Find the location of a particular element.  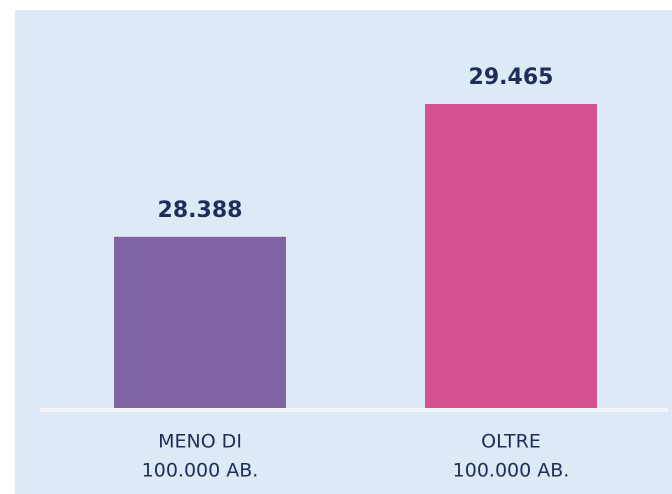

data-label: 29.465 is located at coordinates (511, 77).